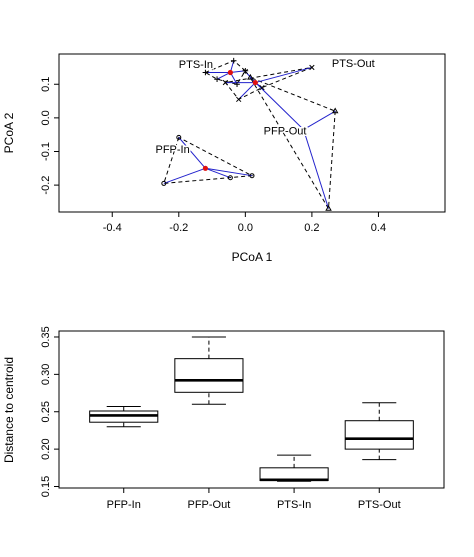 The image size is (474, 557). Describe the element at coordinates (173, 150) in the screenshot. I see `label-pfp-in: PFP-In` at that location.